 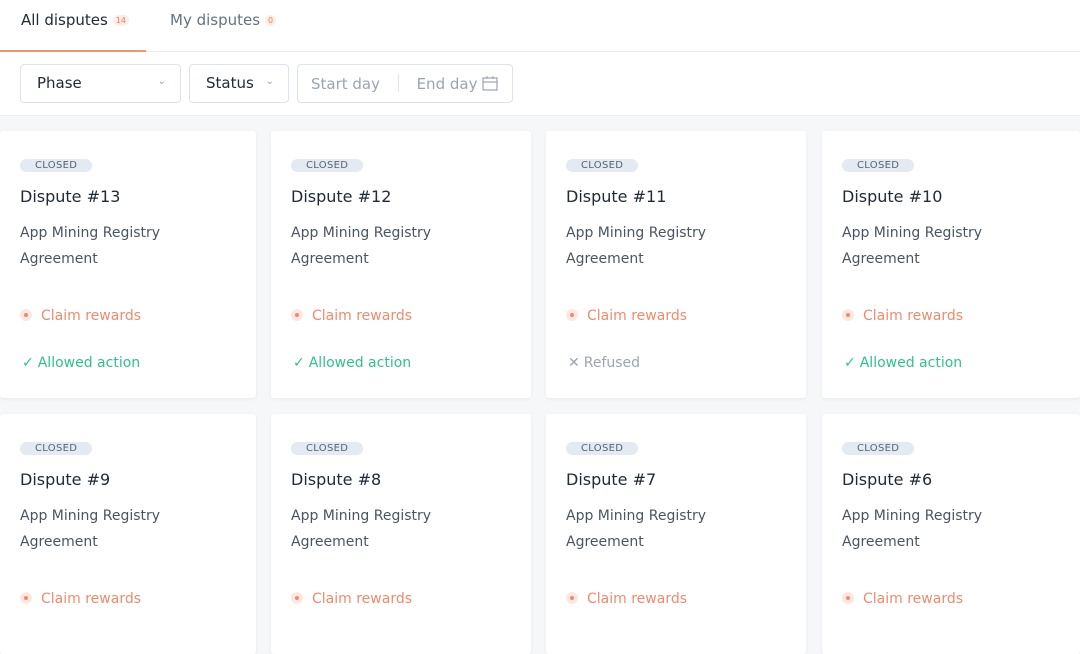 I want to click on status-label: Status, so click(x=230, y=83).